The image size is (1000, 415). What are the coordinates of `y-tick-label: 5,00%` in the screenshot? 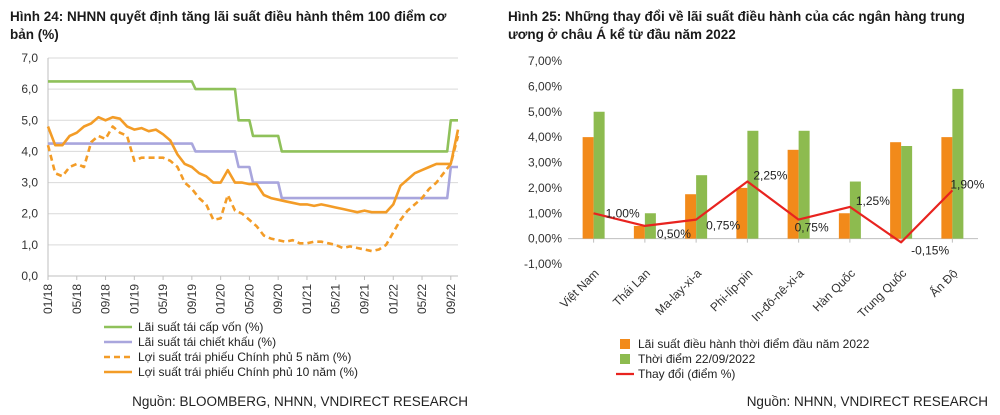 It's located at (545, 112).